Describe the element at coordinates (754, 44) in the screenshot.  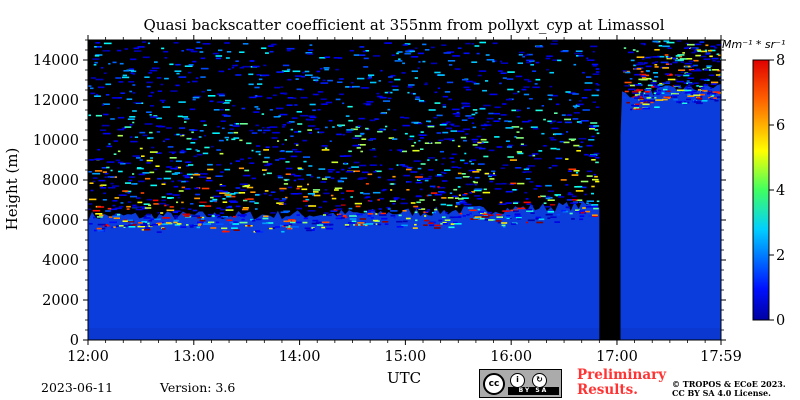
I see `colorbar-unit-label: Mm⁻¹ * sr⁻¹` at that location.